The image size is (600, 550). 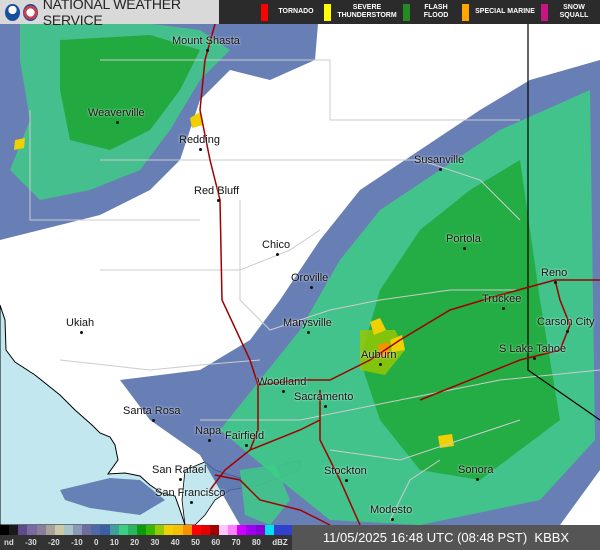 I want to click on city-modesto: Modesto, so click(x=391, y=512).